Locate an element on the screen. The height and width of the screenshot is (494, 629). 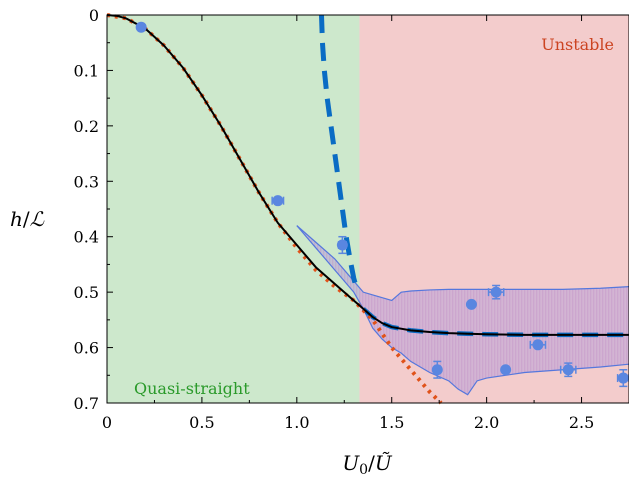
svg-text: h/ℒ is located at coordinates (27, 219).